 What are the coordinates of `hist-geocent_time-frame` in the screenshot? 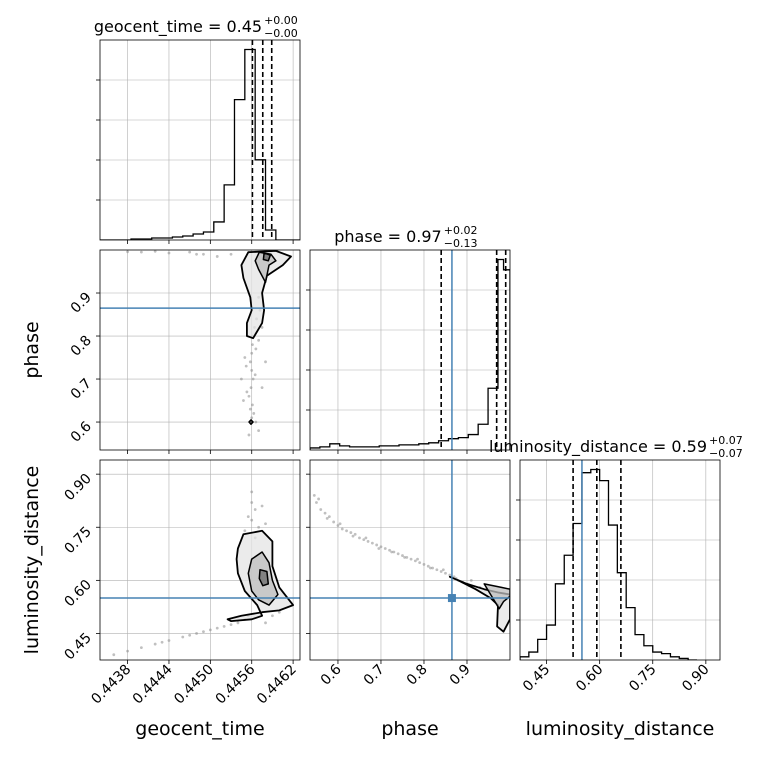 It's located at (200, 140).